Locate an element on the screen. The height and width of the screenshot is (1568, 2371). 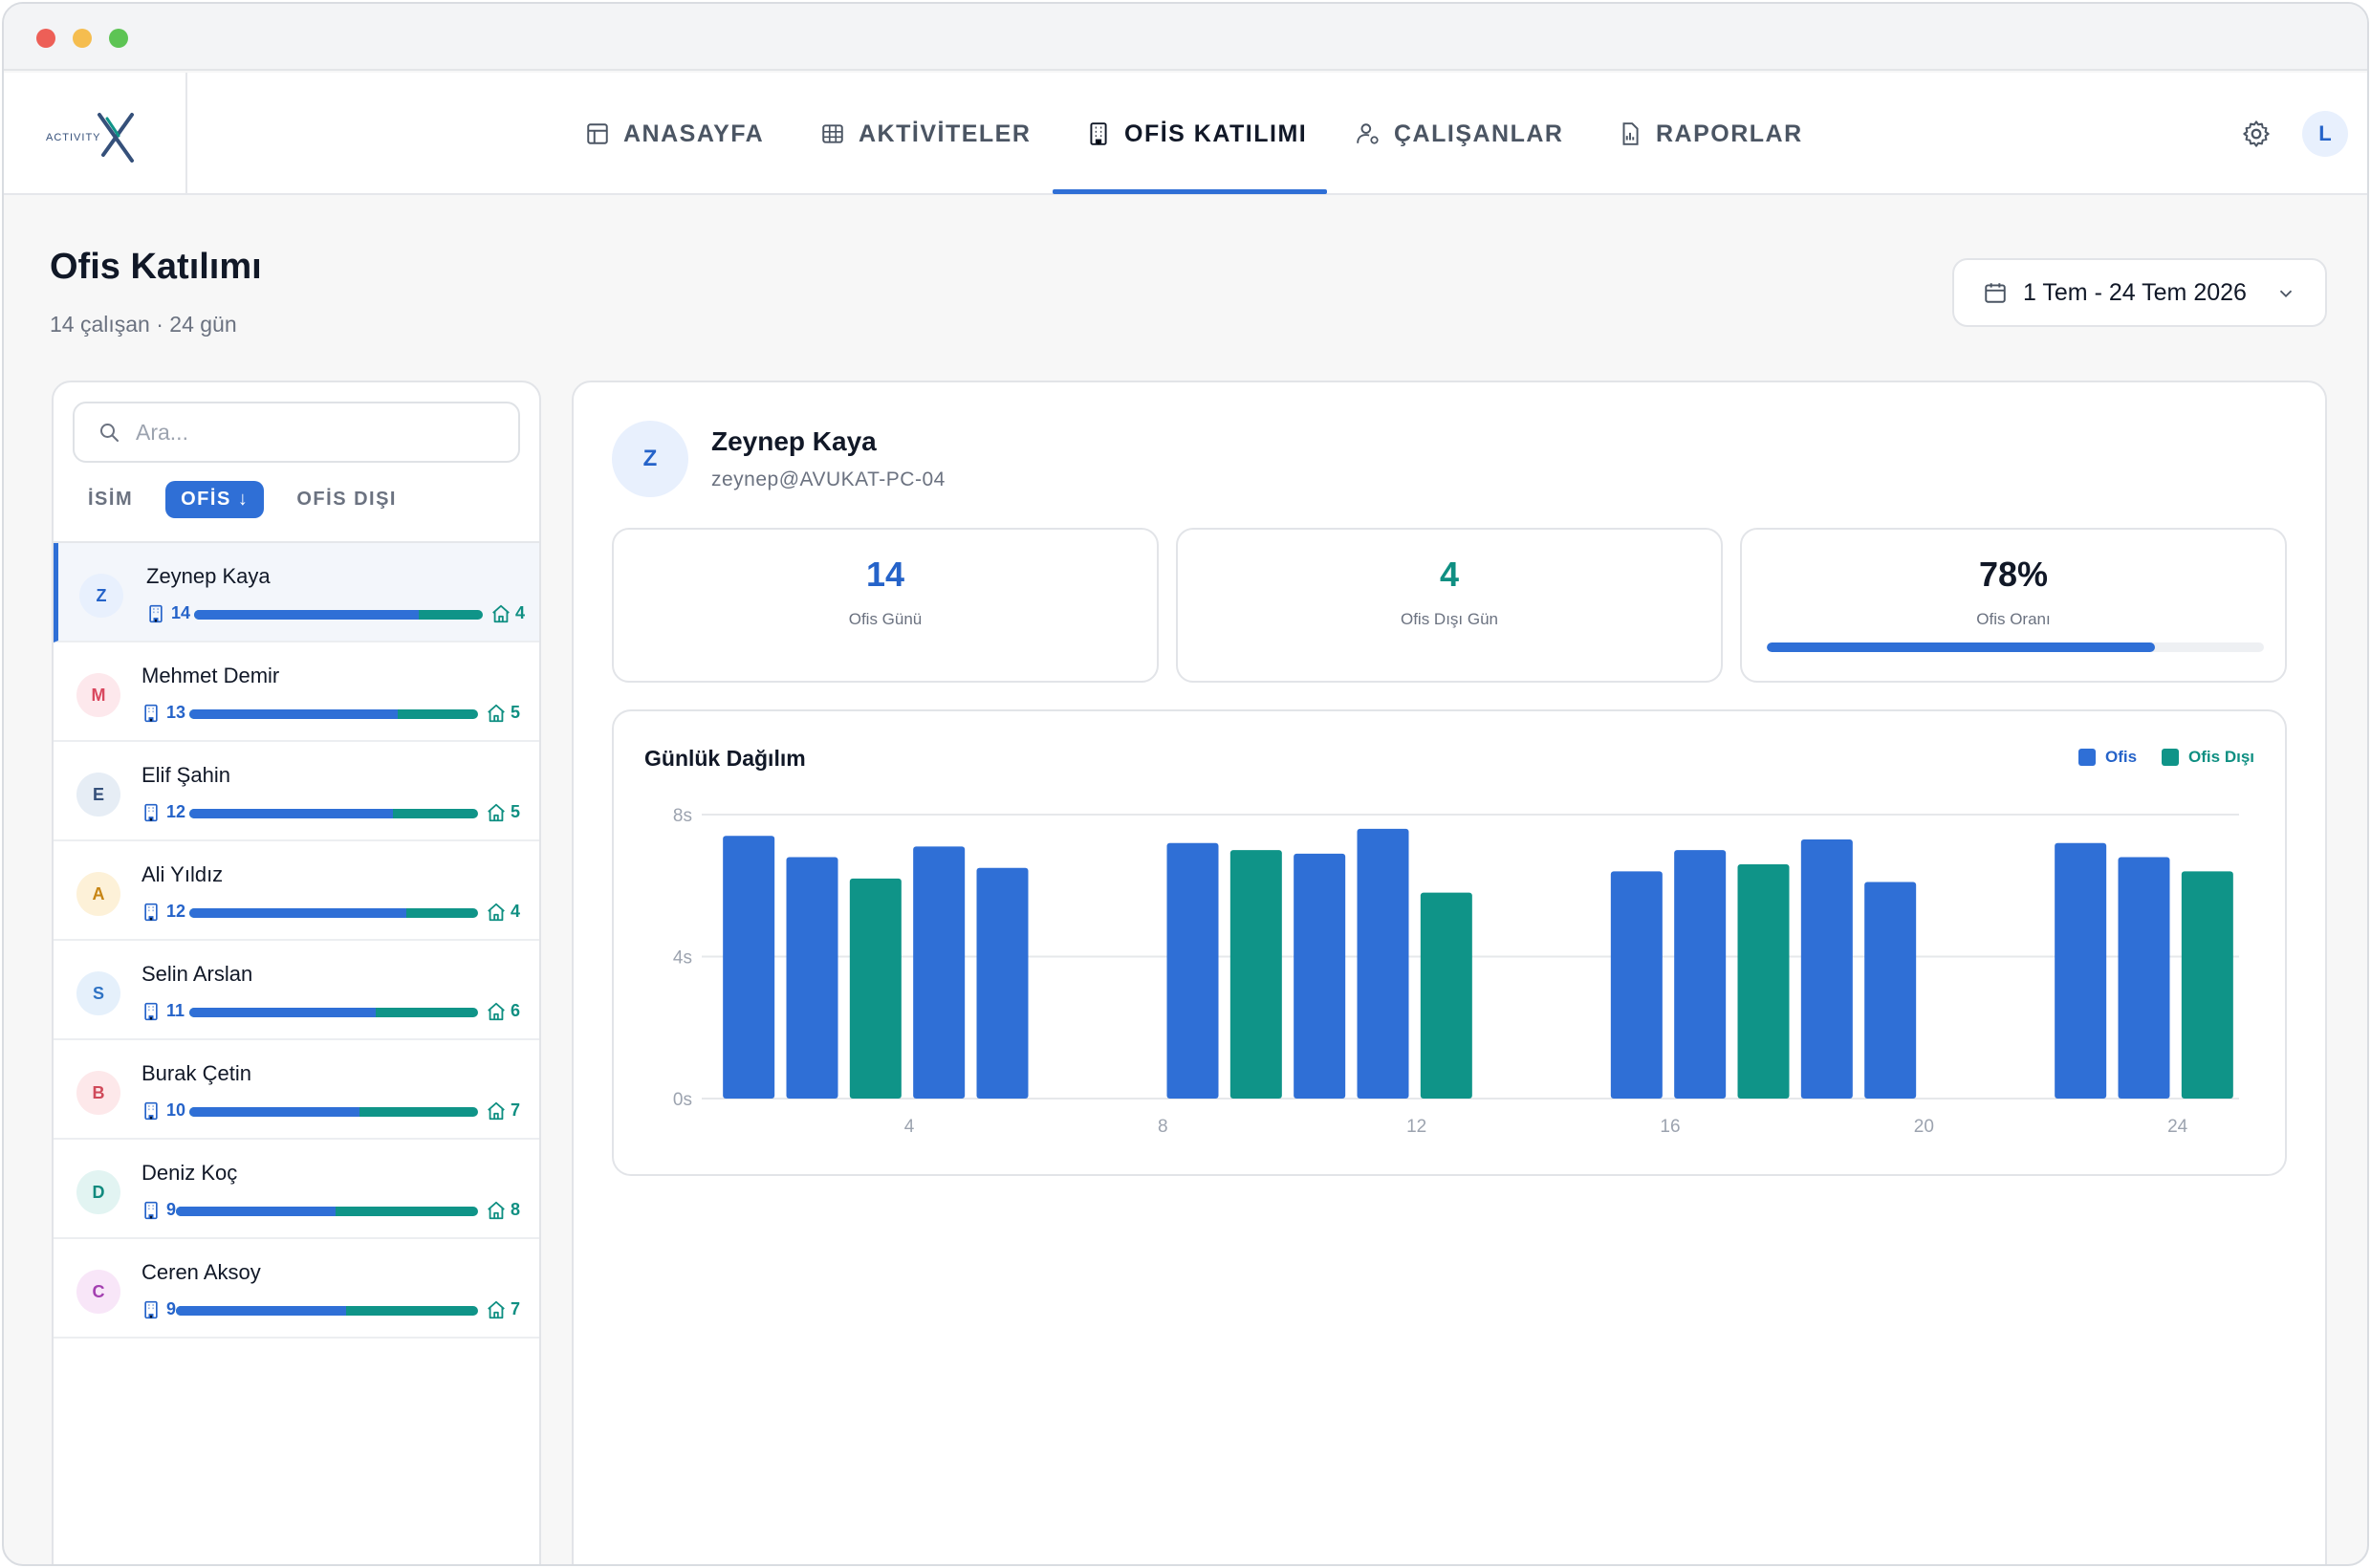
date-range-picker: 1 Tem - 24 Tem 2026 is located at coordinates (2139, 292).